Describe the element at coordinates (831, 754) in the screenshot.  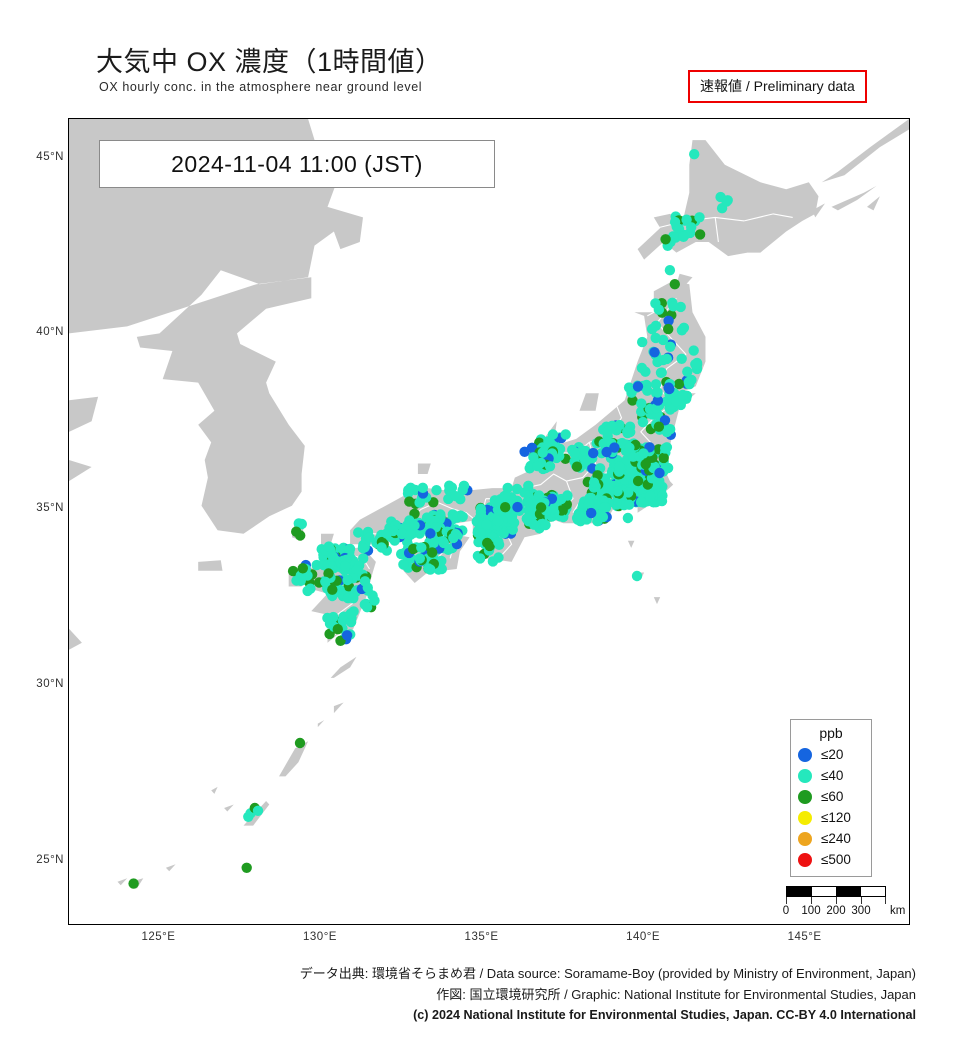
I see `legend-item: ≤20` at that location.